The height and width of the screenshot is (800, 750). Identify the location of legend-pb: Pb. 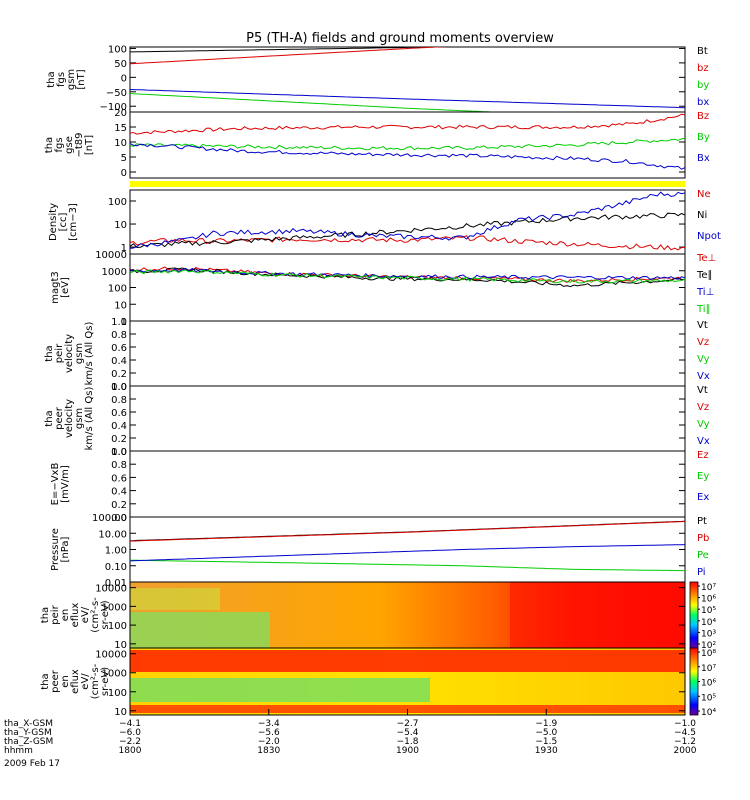
(703, 538).